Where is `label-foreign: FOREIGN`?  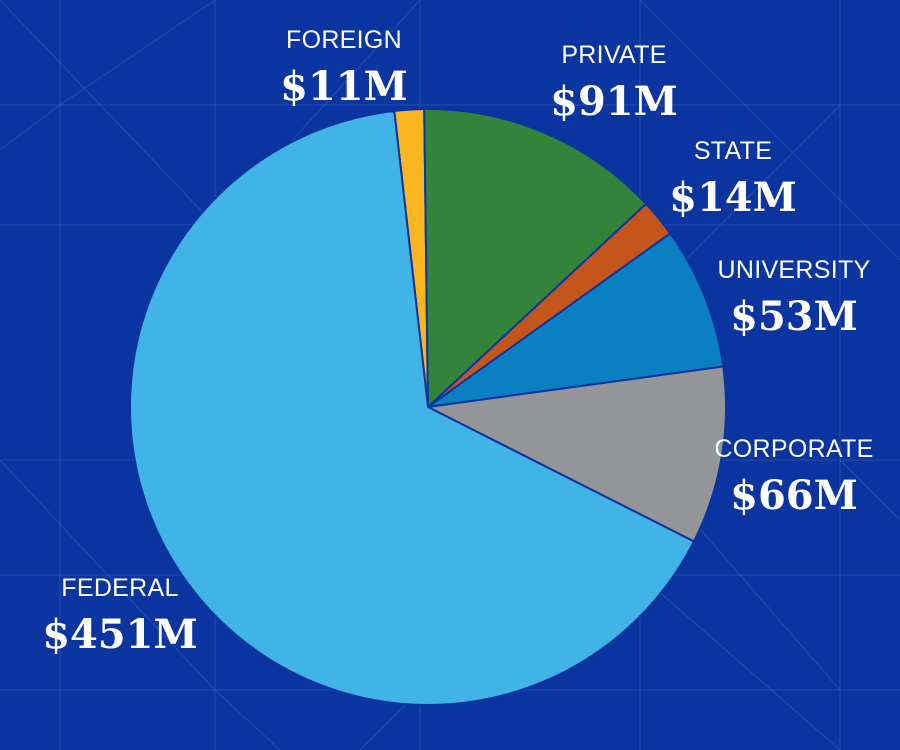
label-foreign: FOREIGN is located at coordinates (344, 40).